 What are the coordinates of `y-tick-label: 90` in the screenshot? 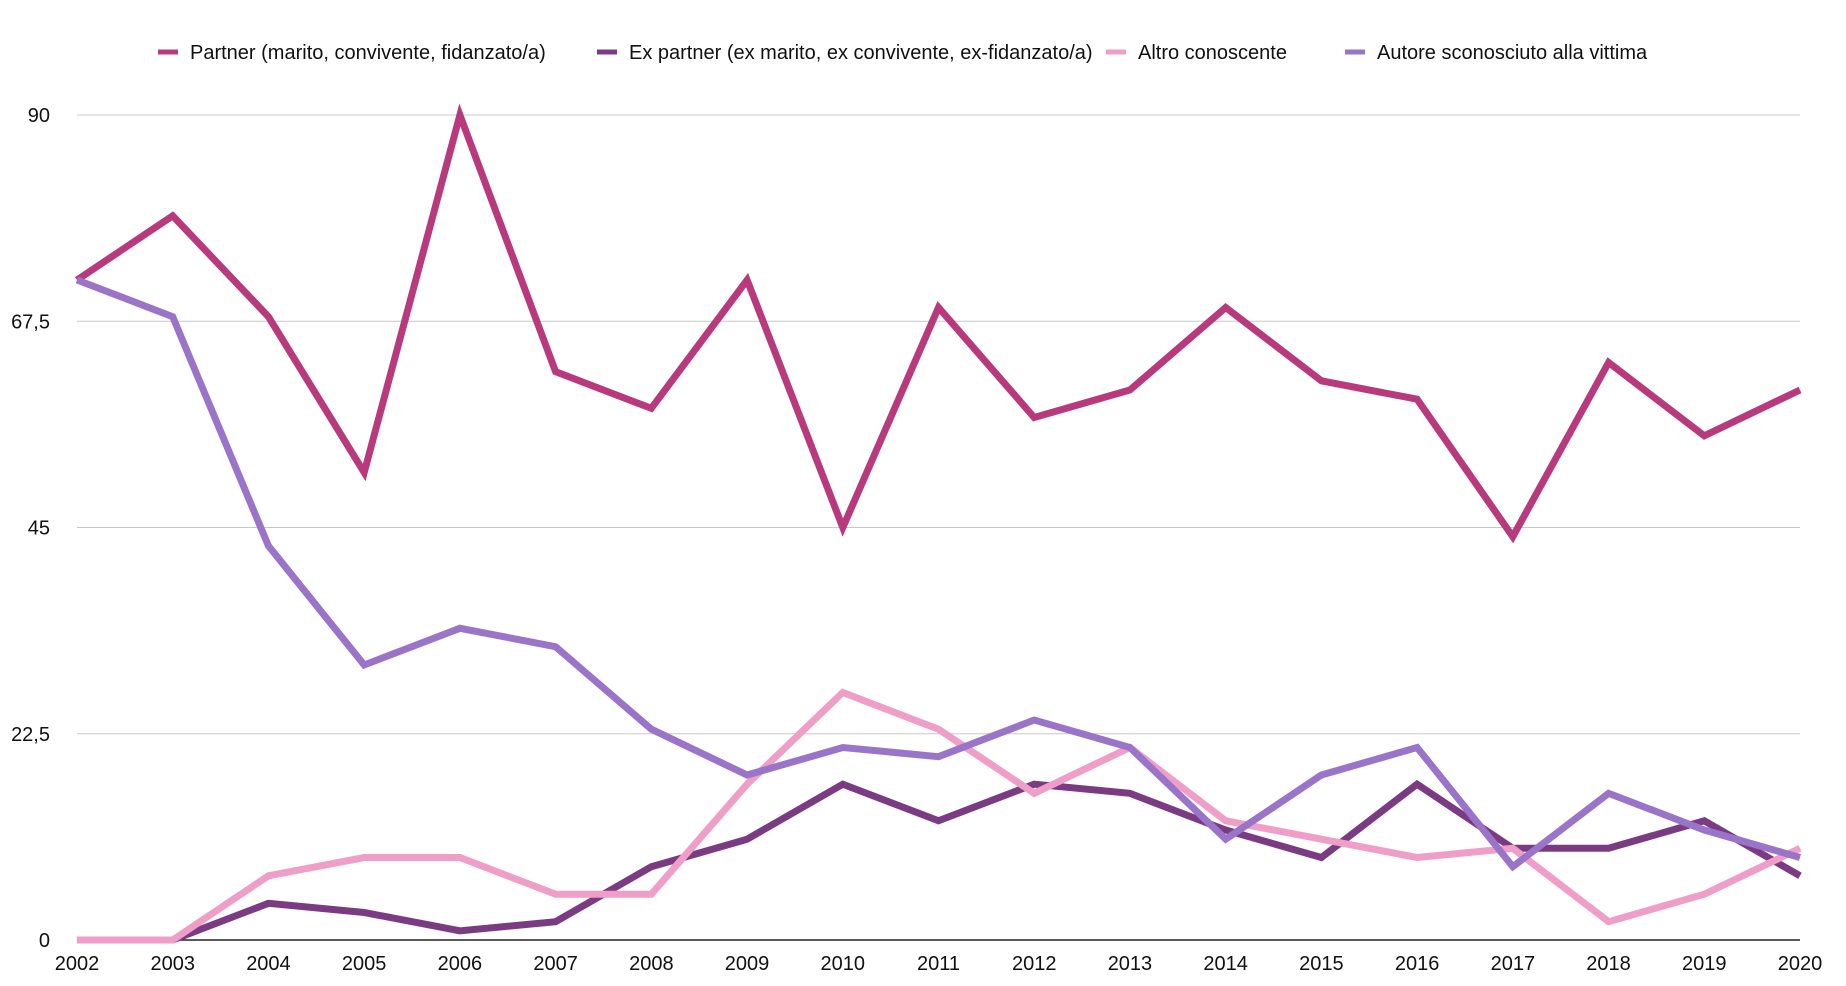 It's located at (39, 116).